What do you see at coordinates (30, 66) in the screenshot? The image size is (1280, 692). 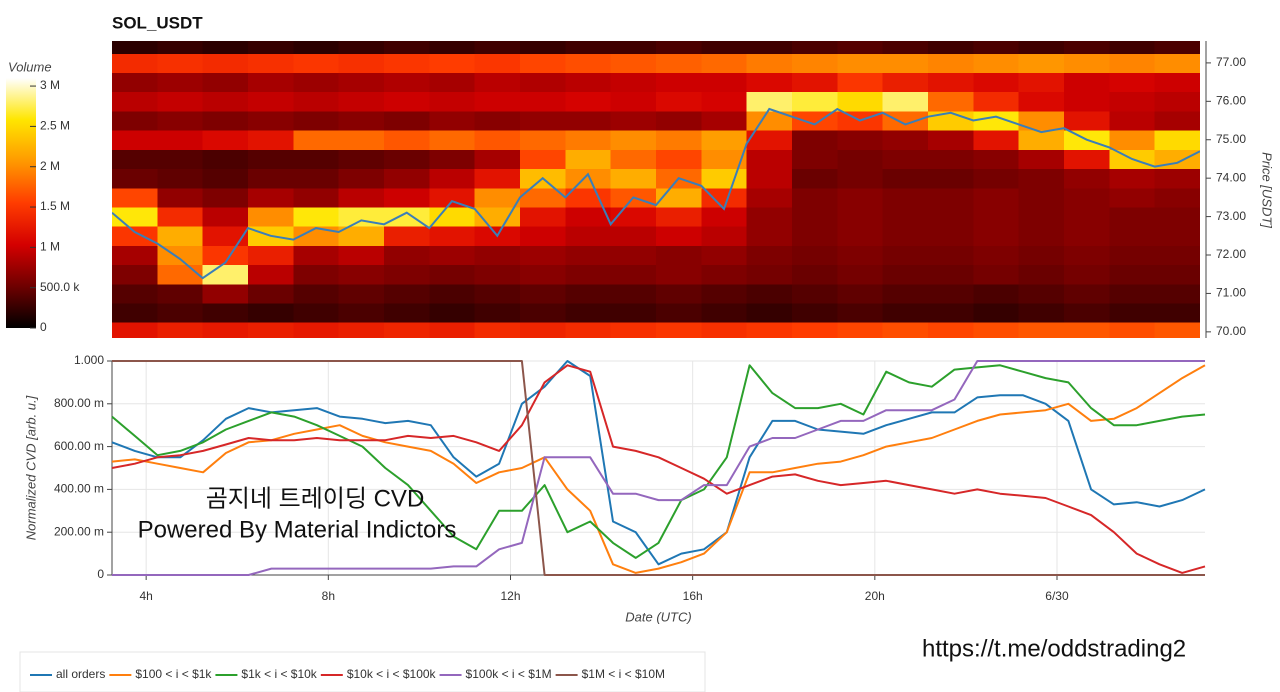 I see `colorbar-title: Volume` at bounding box center [30, 66].